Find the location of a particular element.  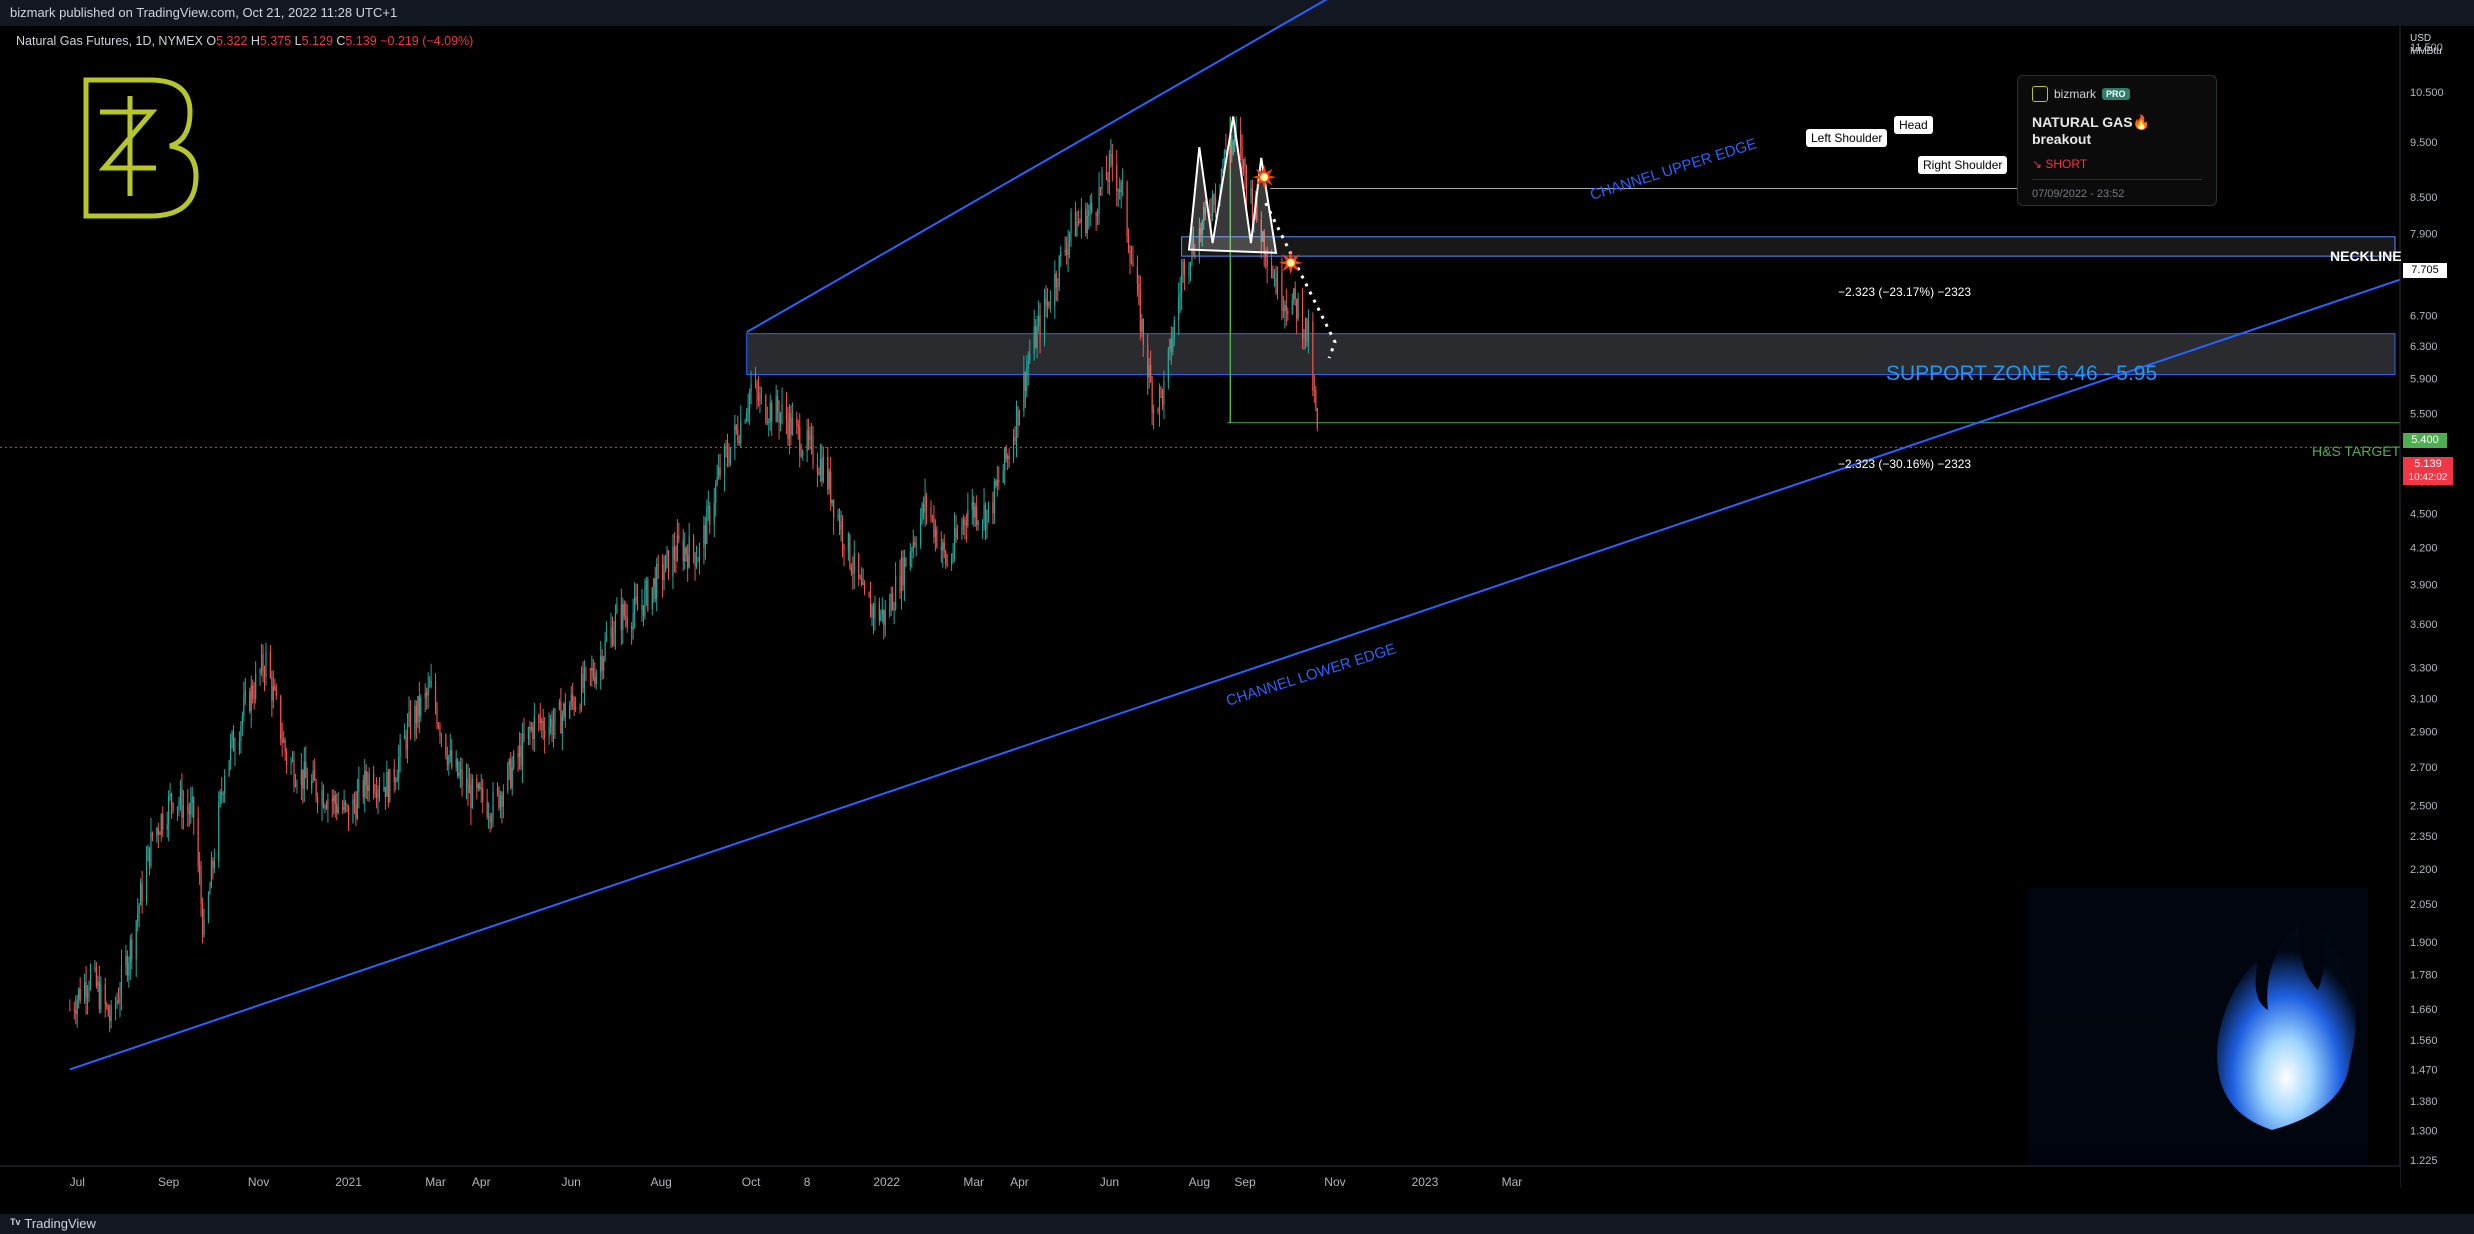

close-value: 5.139 is located at coordinates (361, 41).